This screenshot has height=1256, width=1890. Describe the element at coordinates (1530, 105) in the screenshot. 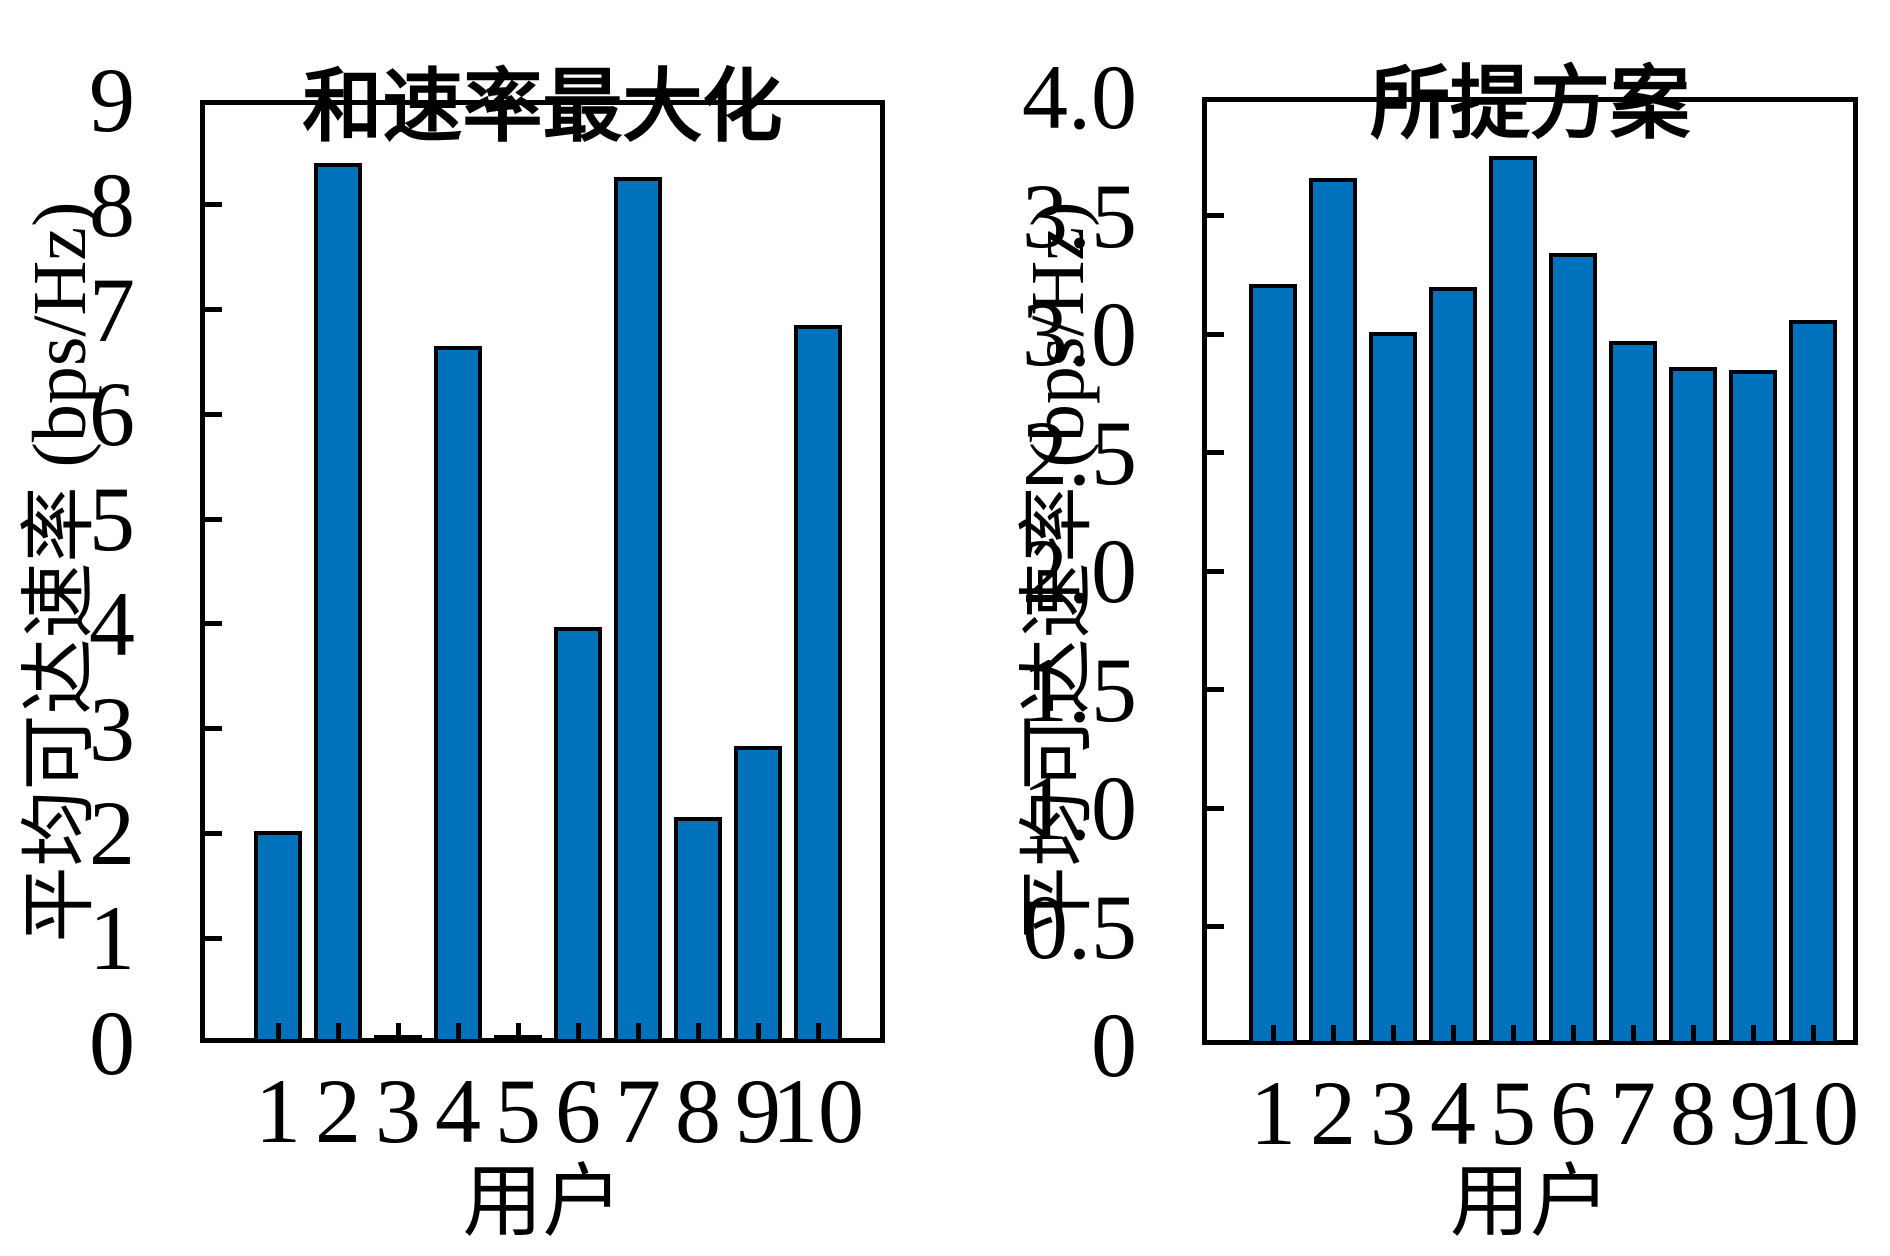

I see `right-chart-title: 所提方案` at that location.